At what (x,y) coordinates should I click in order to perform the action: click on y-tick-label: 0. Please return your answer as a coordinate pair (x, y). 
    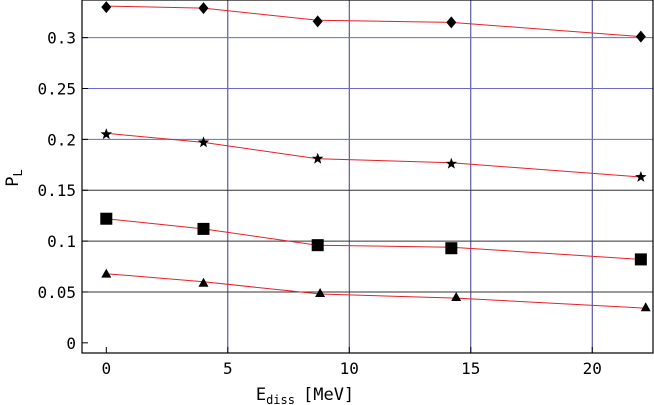
    Looking at the image, I should click on (71, 343).